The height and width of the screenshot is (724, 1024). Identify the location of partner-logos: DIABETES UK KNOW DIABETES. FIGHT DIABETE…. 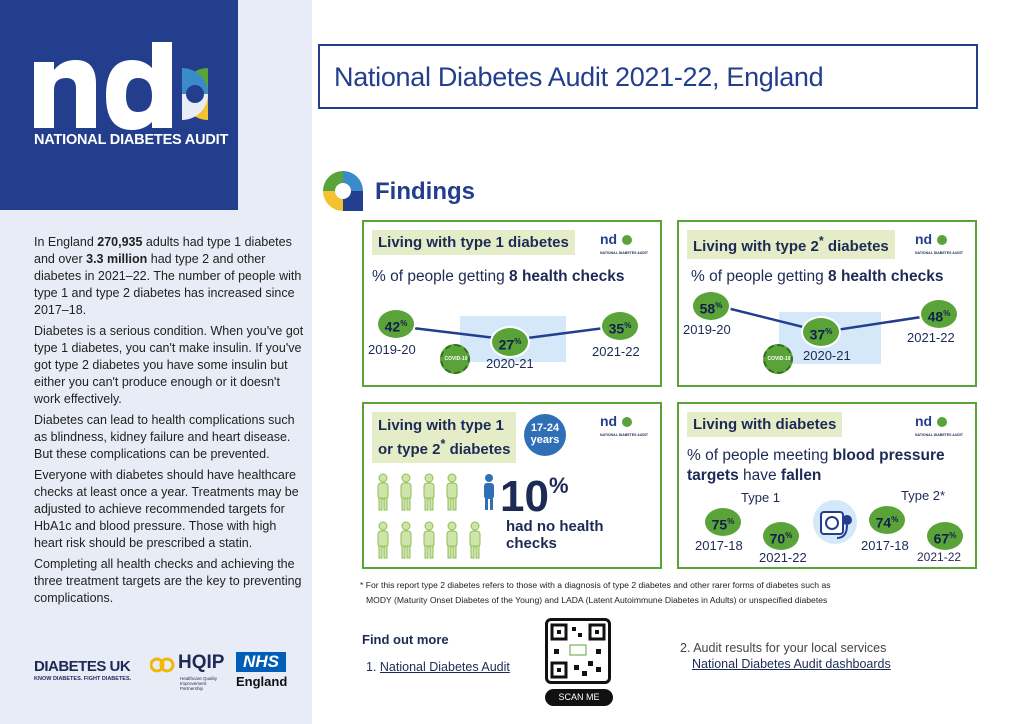
(164, 672).